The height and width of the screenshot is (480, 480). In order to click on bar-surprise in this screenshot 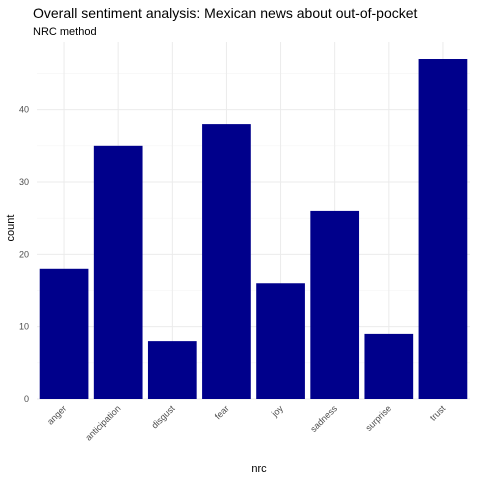, I will do `click(389, 366)`.